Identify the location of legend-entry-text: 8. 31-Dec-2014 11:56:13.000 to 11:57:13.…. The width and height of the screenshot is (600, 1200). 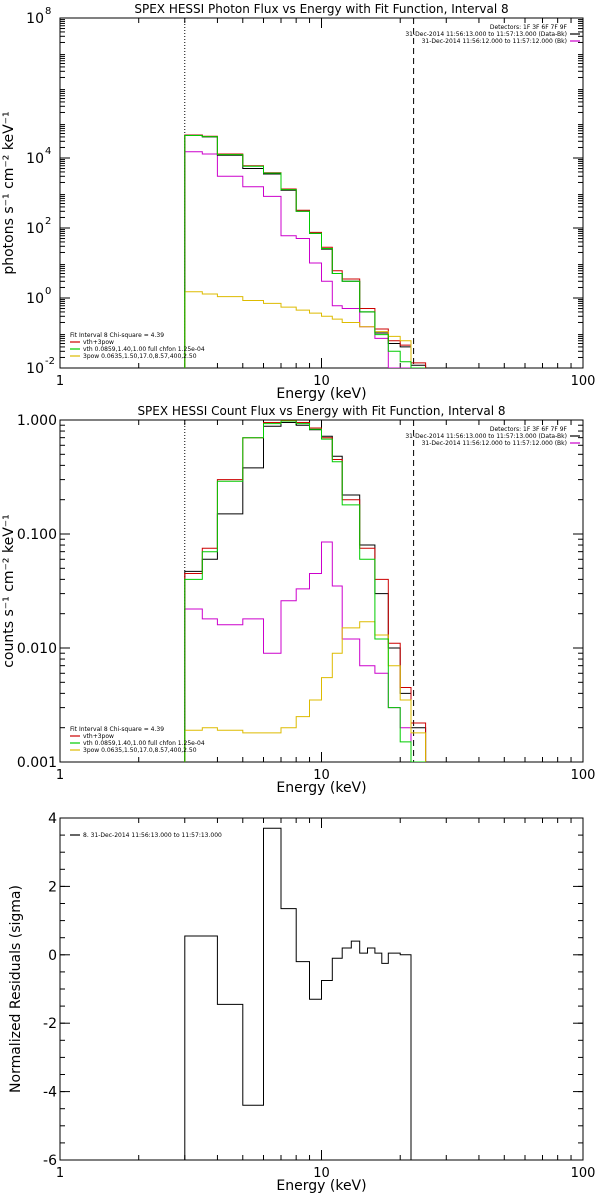
(152, 835).